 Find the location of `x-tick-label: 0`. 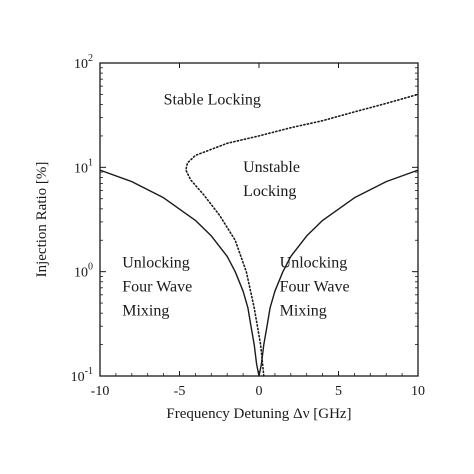

x-tick-label: 0 is located at coordinates (259, 391).